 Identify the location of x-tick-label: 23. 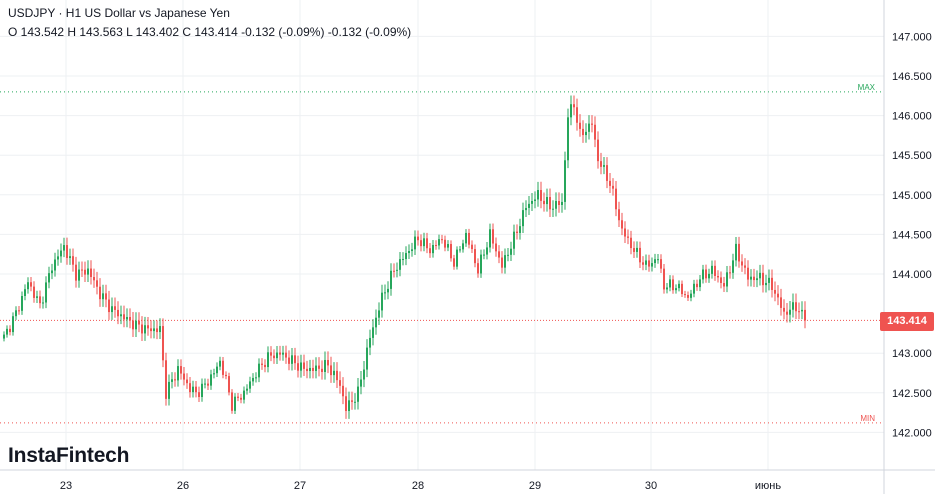
(66, 486).